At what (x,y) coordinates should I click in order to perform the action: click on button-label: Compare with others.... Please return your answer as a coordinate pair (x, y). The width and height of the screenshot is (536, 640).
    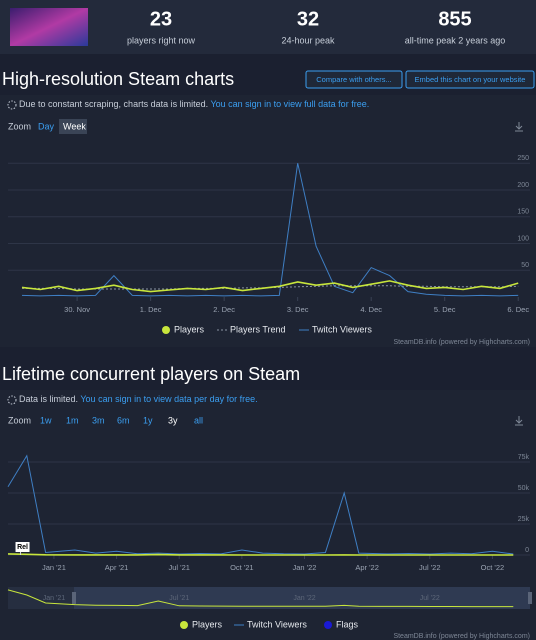
    Looking at the image, I should click on (353, 79).